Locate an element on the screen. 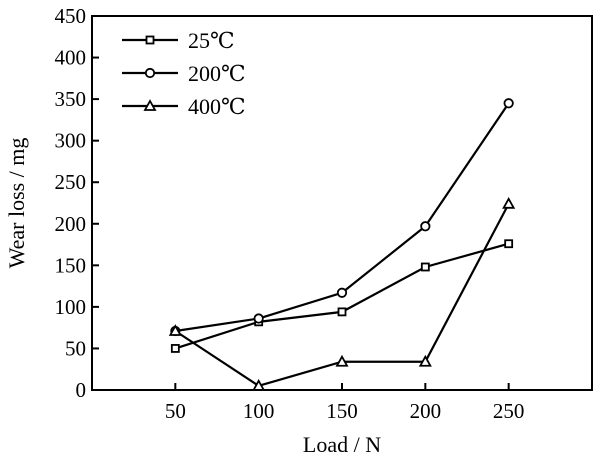 The width and height of the screenshot is (600, 464). y-tick-label: 200 is located at coordinates (71, 224).